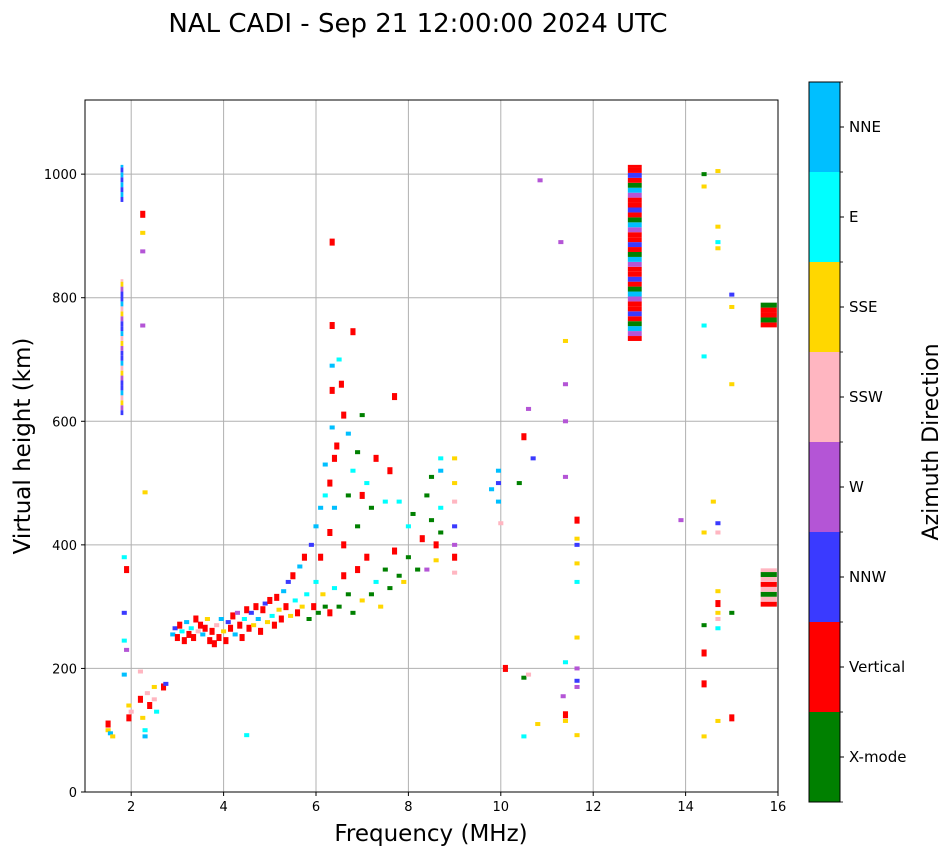  What do you see at coordinates (865, 127) in the screenshot?
I see `colorbar-tick-label: NNE` at bounding box center [865, 127].